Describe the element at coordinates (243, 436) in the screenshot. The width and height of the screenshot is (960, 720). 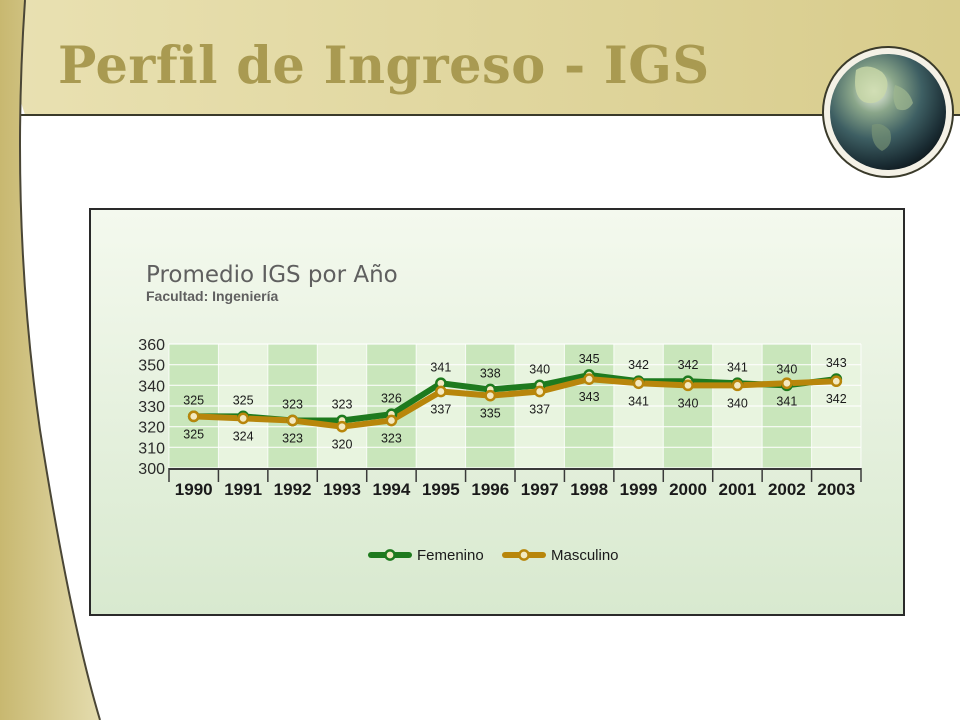
I see `data-label-masculino: 324` at that location.